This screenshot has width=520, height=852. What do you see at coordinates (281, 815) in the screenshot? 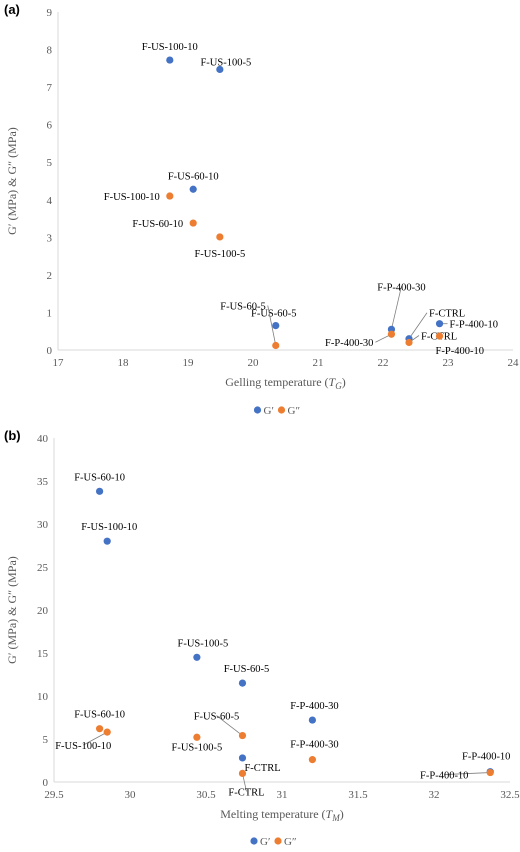
I see `x-axis-title: Melting temperature (TM)` at bounding box center [281, 815].